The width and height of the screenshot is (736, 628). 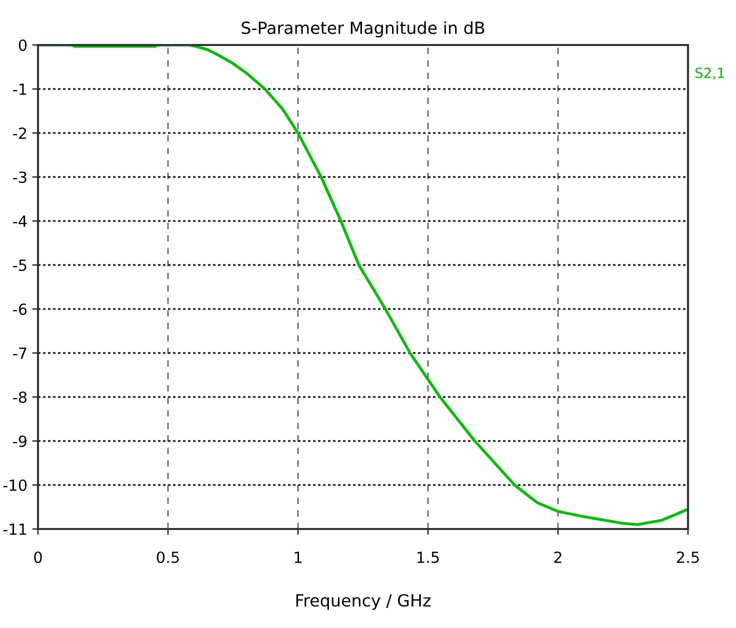 What do you see at coordinates (15, 485) in the screenshot?
I see `y-tick-label: -10` at bounding box center [15, 485].